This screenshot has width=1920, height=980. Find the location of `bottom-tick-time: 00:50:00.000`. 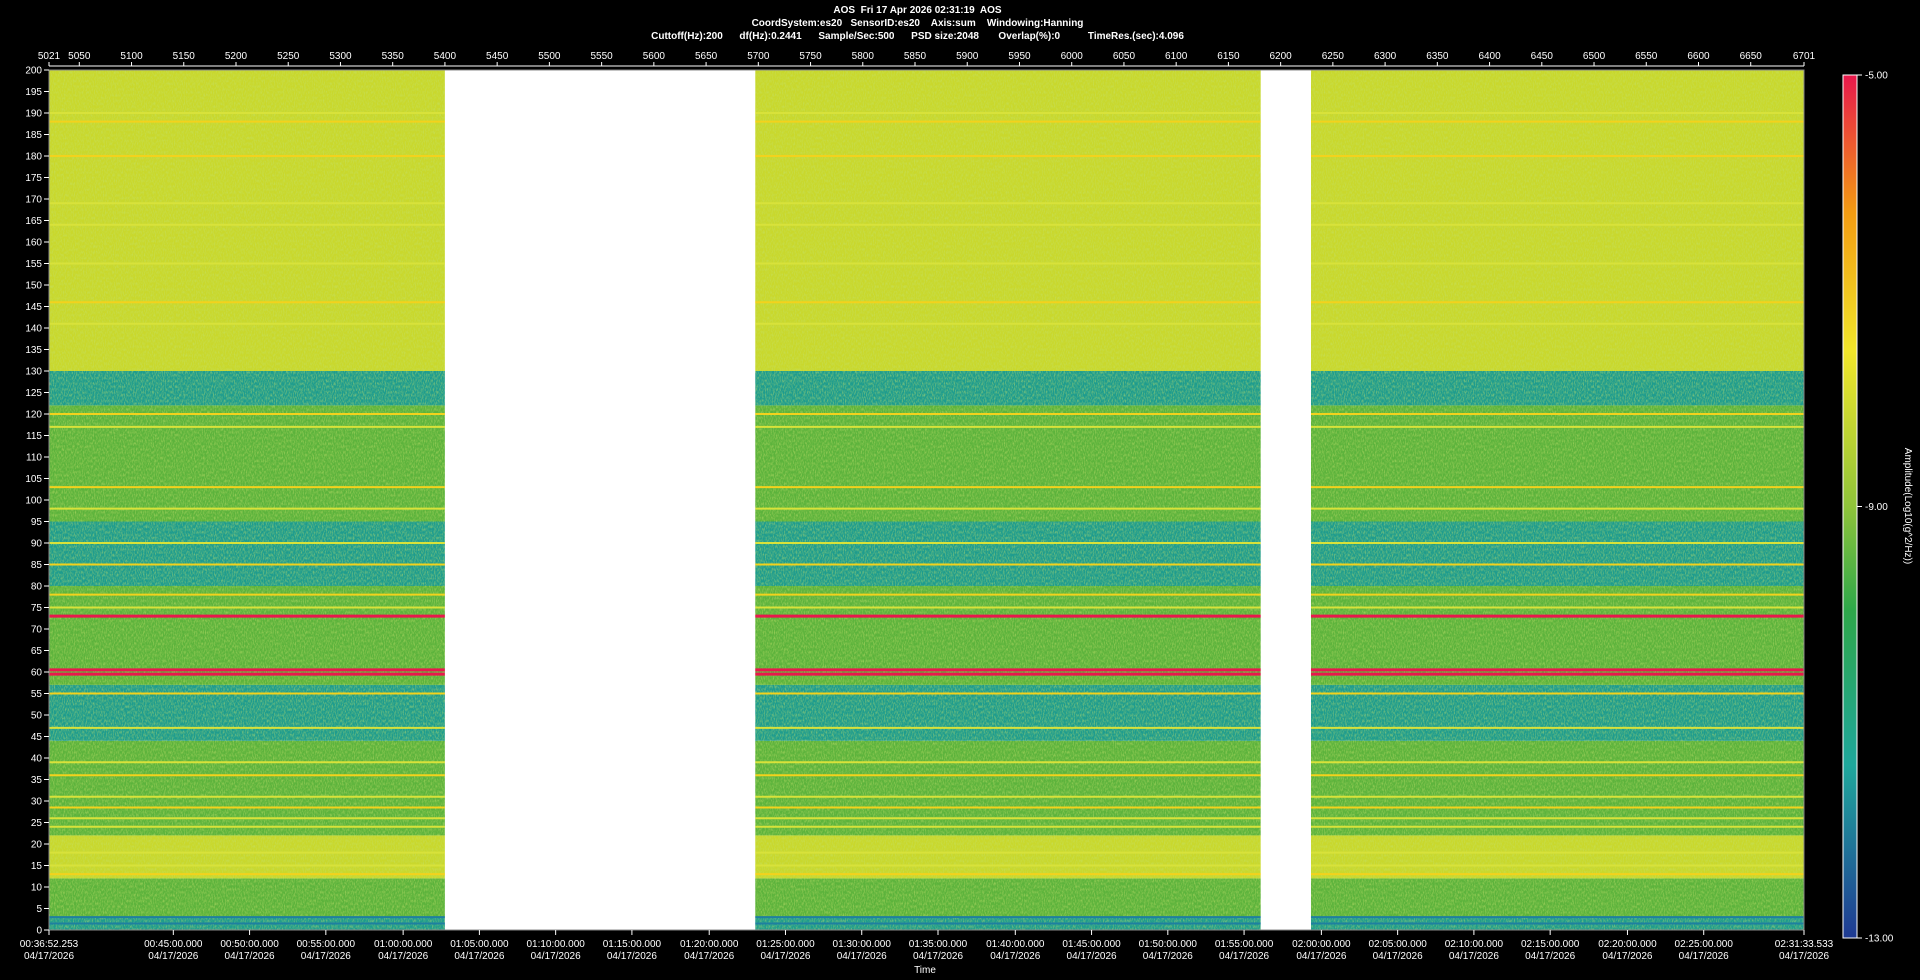

bottom-tick-time: 00:50:00.000 is located at coordinates (249, 944).